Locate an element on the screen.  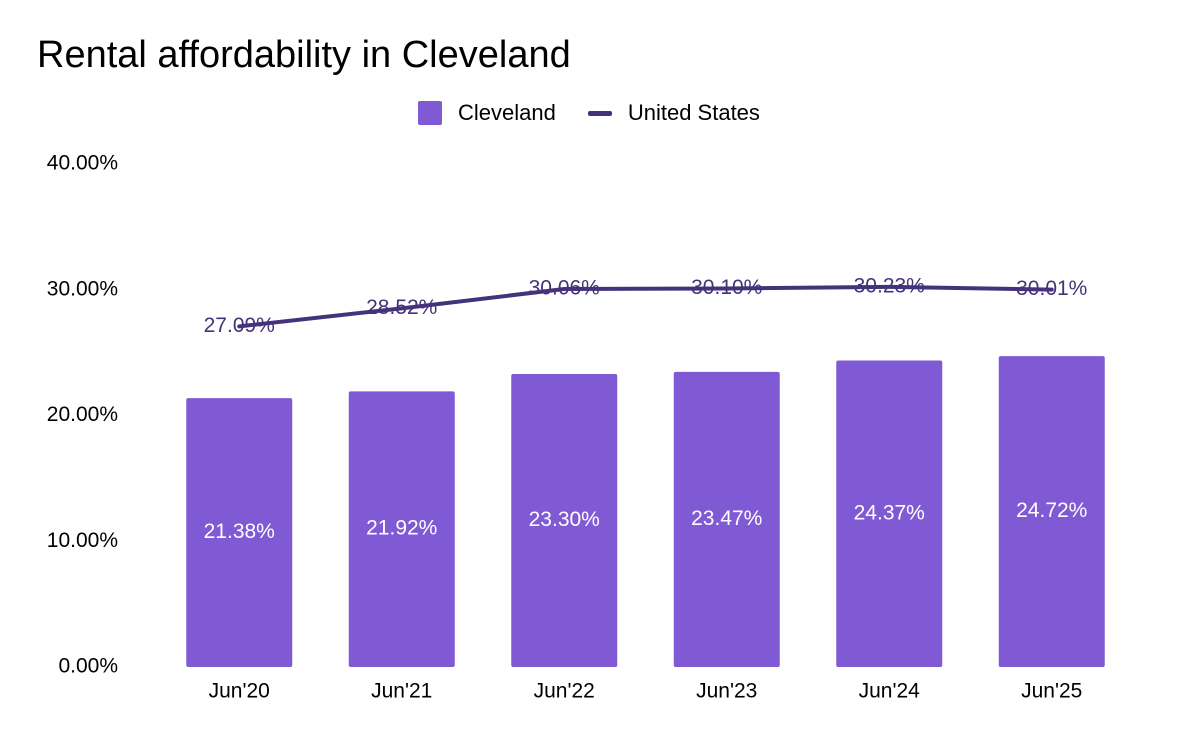
bar-Jun24 is located at coordinates (889, 513).